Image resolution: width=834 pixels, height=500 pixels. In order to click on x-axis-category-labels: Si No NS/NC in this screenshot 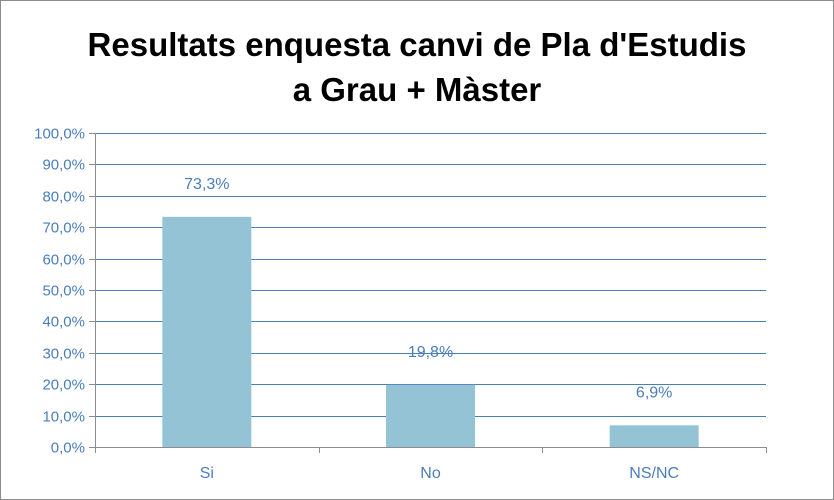, I will do `click(439, 473)`.